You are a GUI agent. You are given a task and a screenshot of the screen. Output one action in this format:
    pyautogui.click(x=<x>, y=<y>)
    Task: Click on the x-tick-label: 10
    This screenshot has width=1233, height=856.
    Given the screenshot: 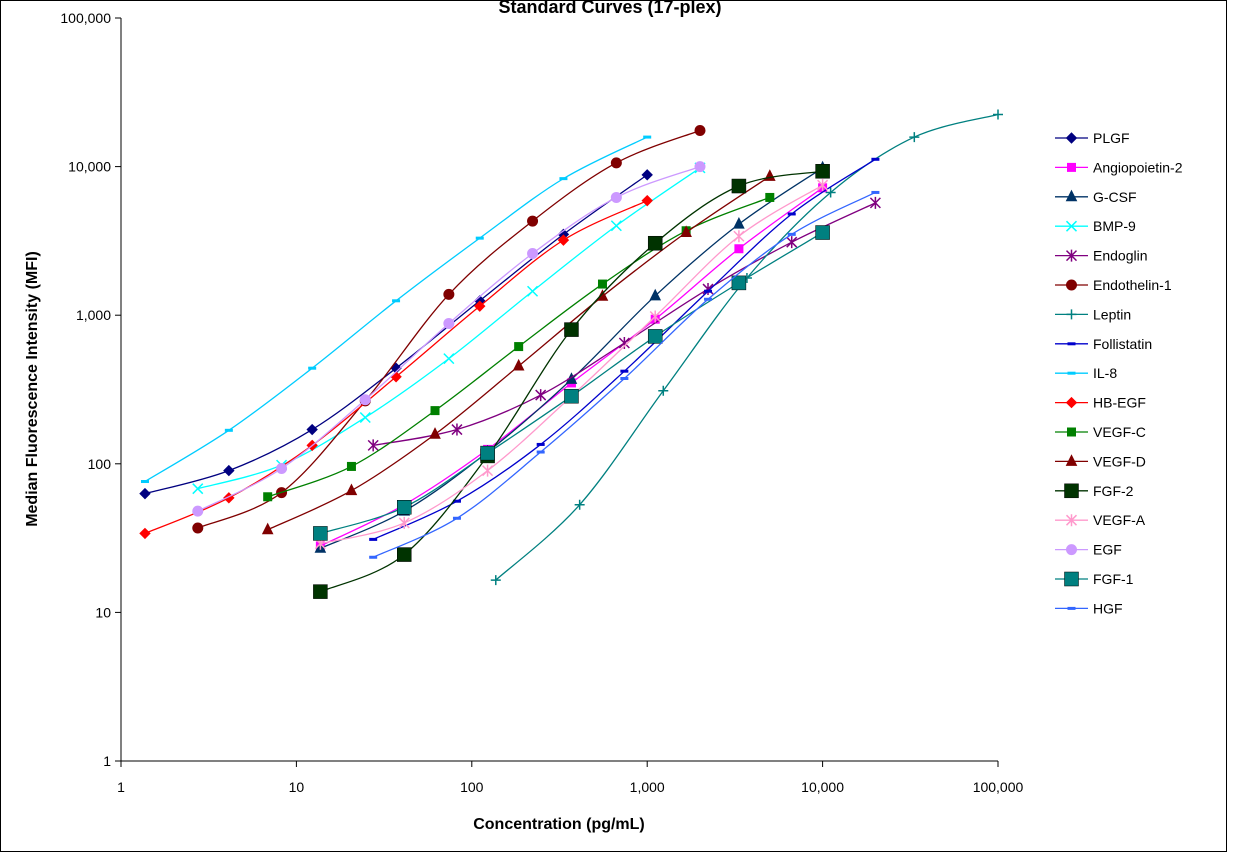 What is the action you would take?
    pyautogui.click(x=297, y=787)
    